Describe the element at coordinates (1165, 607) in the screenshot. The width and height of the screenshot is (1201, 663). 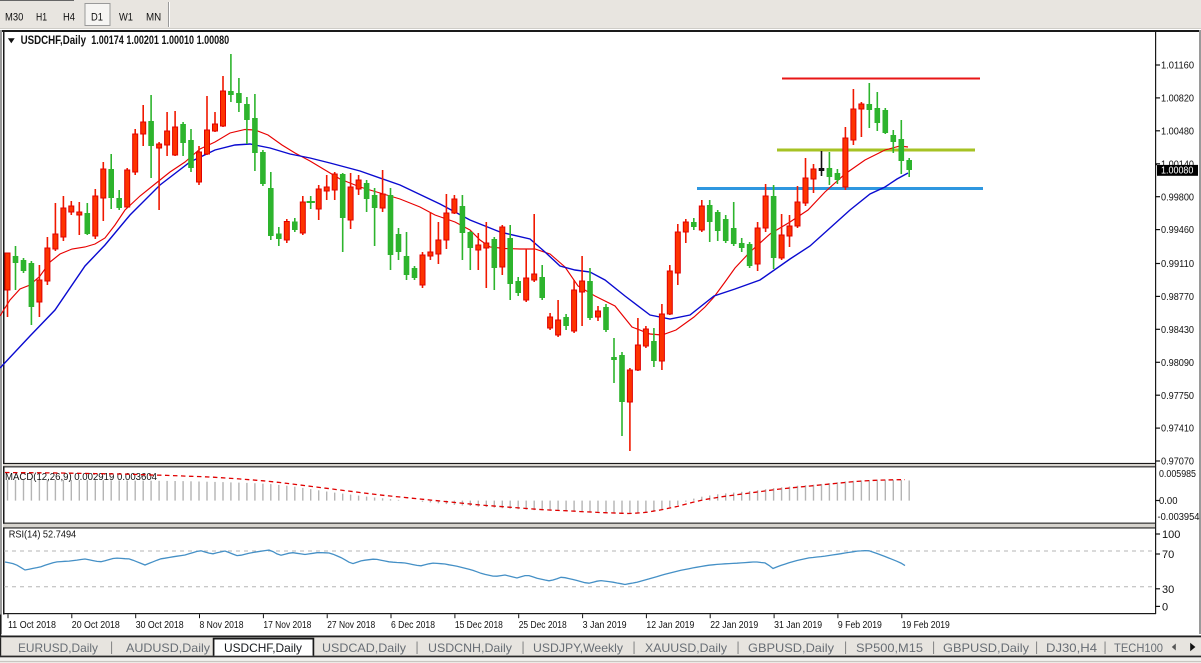
I see `svg-text: 0` at that location.